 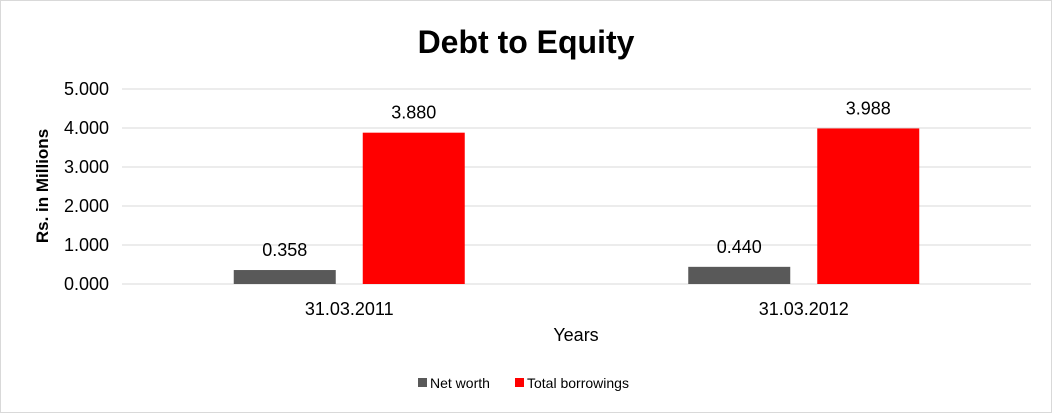 I want to click on y-tick-label: 1.000, so click(x=86, y=245).